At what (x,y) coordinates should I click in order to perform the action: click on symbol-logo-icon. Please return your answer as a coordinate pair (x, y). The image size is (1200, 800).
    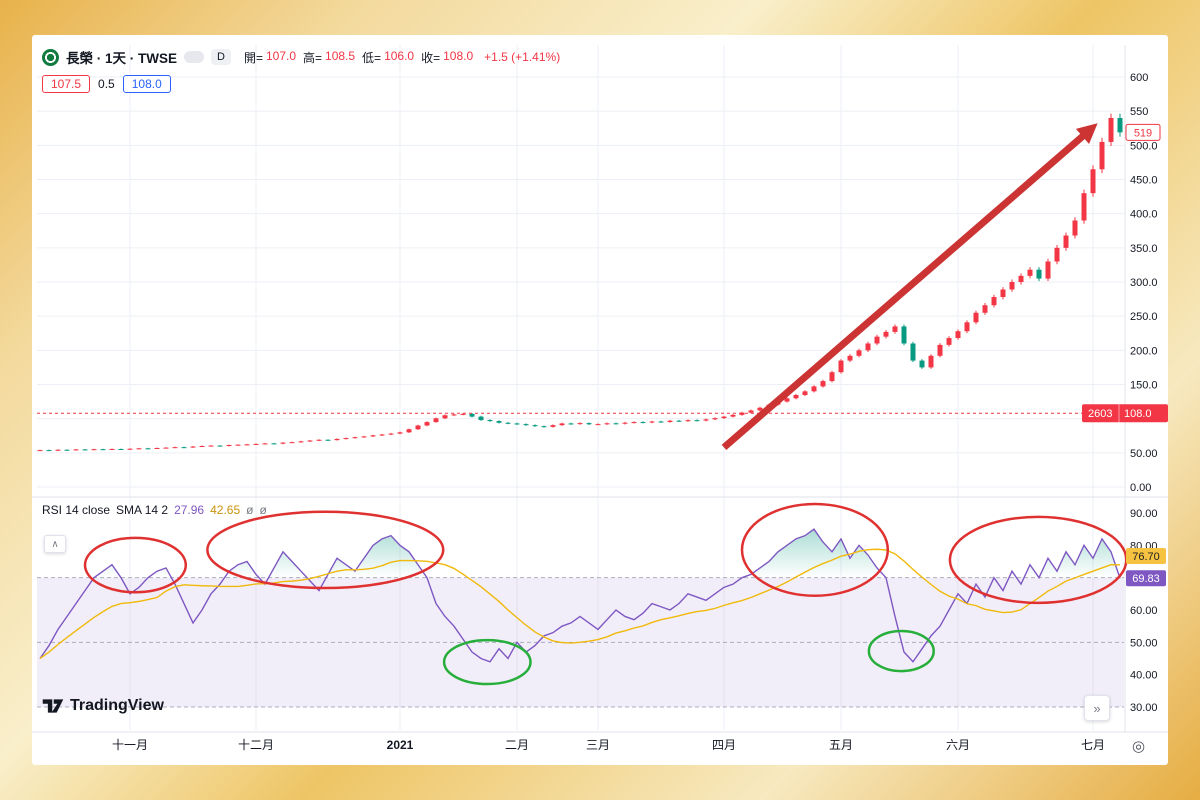
    Looking at the image, I should click on (50, 57).